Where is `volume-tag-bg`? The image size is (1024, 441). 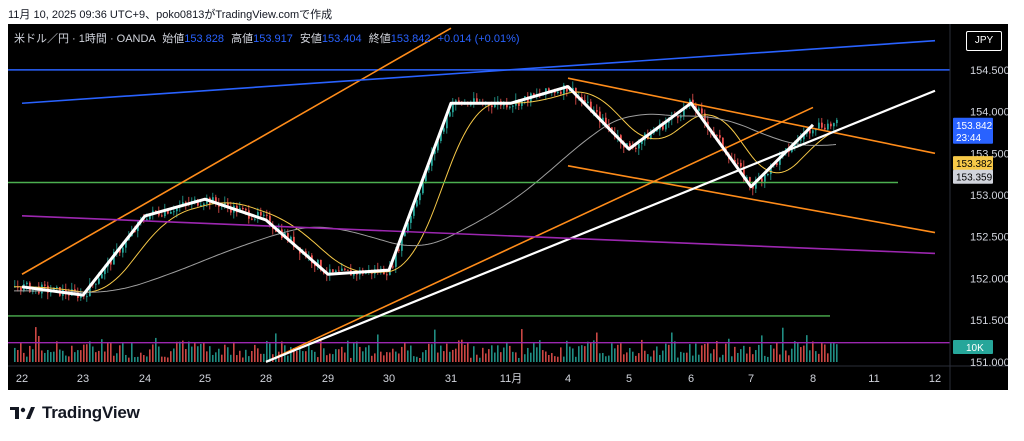
volume-tag-bg is located at coordinates (973, 347).